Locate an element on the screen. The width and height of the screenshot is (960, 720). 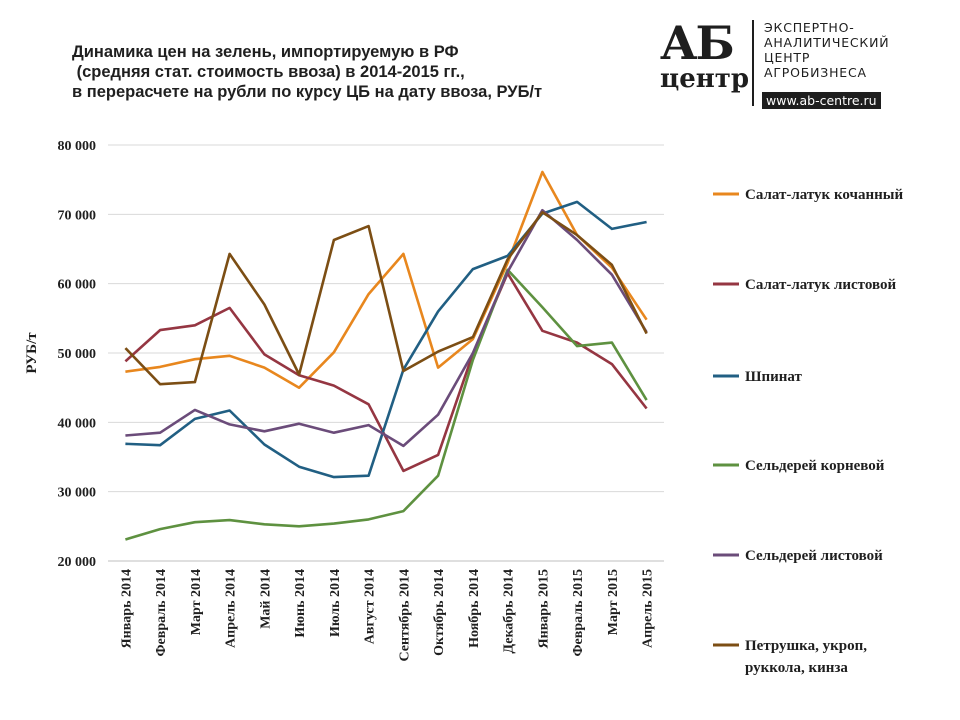
x-tick-label: Май 2014 is located at coordinates (265, 599).